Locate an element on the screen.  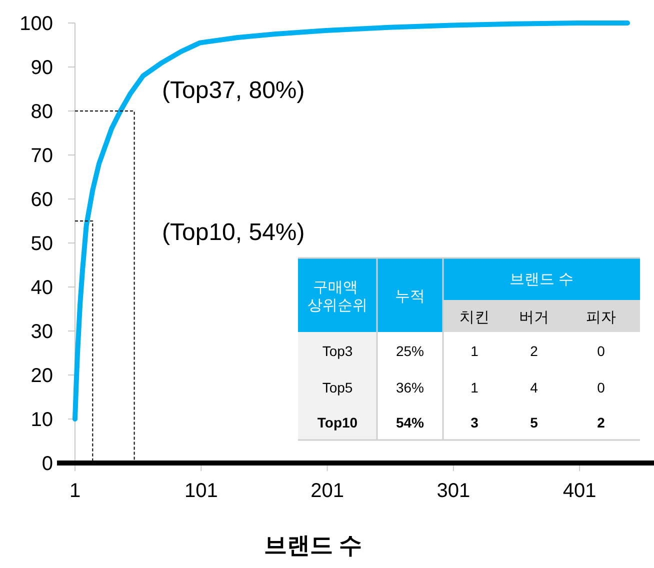
y-tick-label: 70 is located at coordinates (41, 156).